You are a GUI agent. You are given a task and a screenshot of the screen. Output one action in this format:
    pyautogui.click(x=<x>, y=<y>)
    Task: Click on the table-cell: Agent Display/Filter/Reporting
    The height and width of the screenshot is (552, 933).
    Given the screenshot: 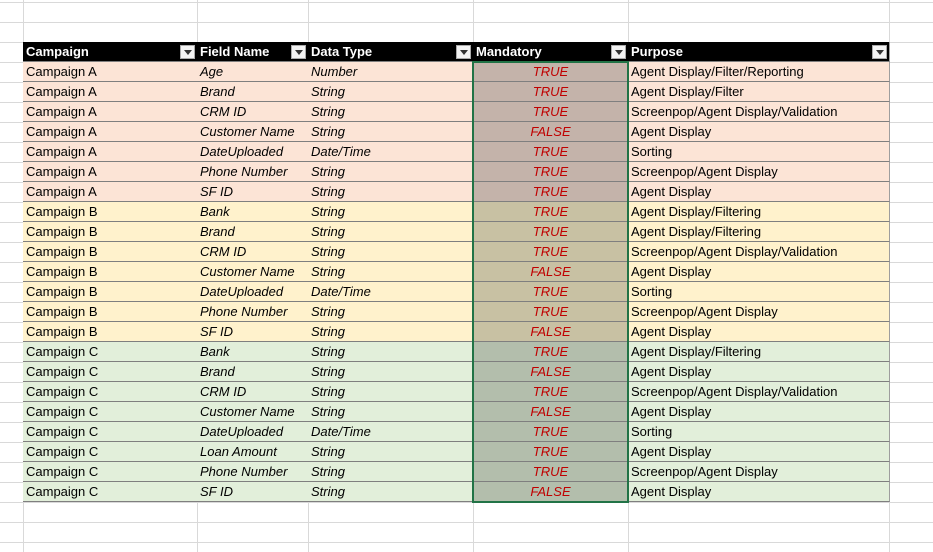 What is the action you would take?
    pyautogui.click(x=759, y=72)
    